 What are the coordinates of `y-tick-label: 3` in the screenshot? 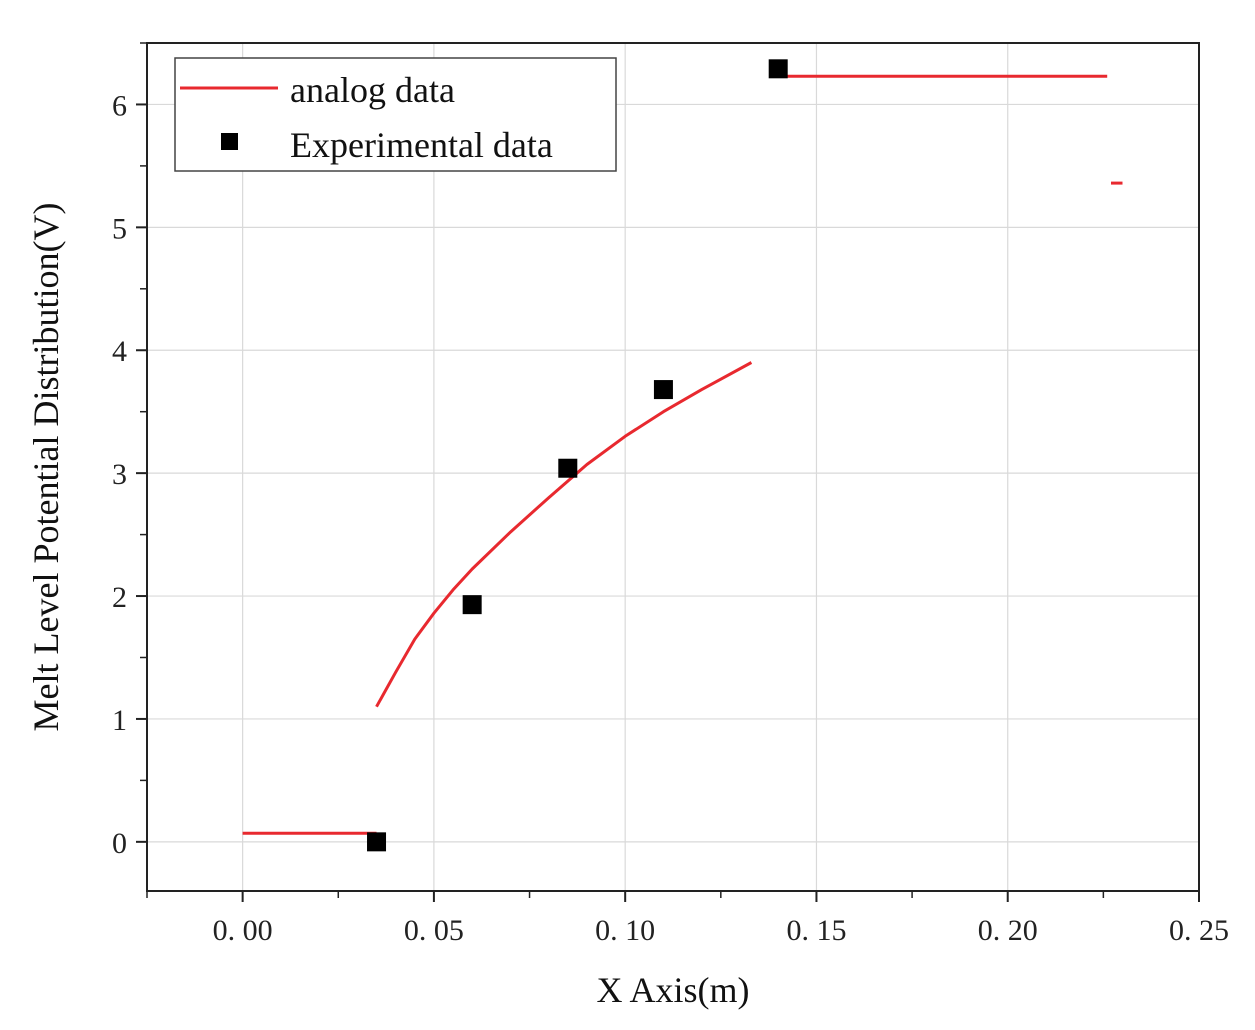 It's located at (119, 474).